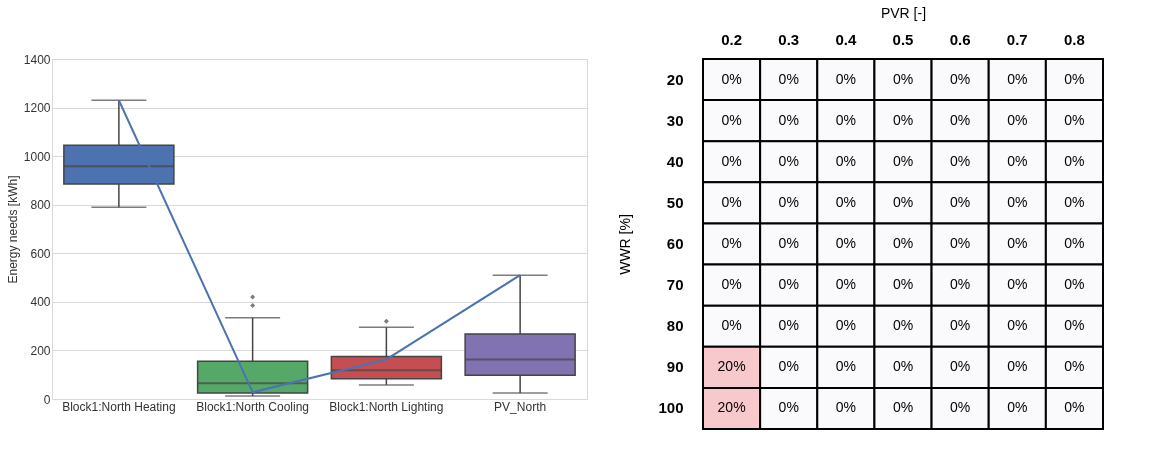  I want to click on y-tick-label: 0, so click(47, 399).